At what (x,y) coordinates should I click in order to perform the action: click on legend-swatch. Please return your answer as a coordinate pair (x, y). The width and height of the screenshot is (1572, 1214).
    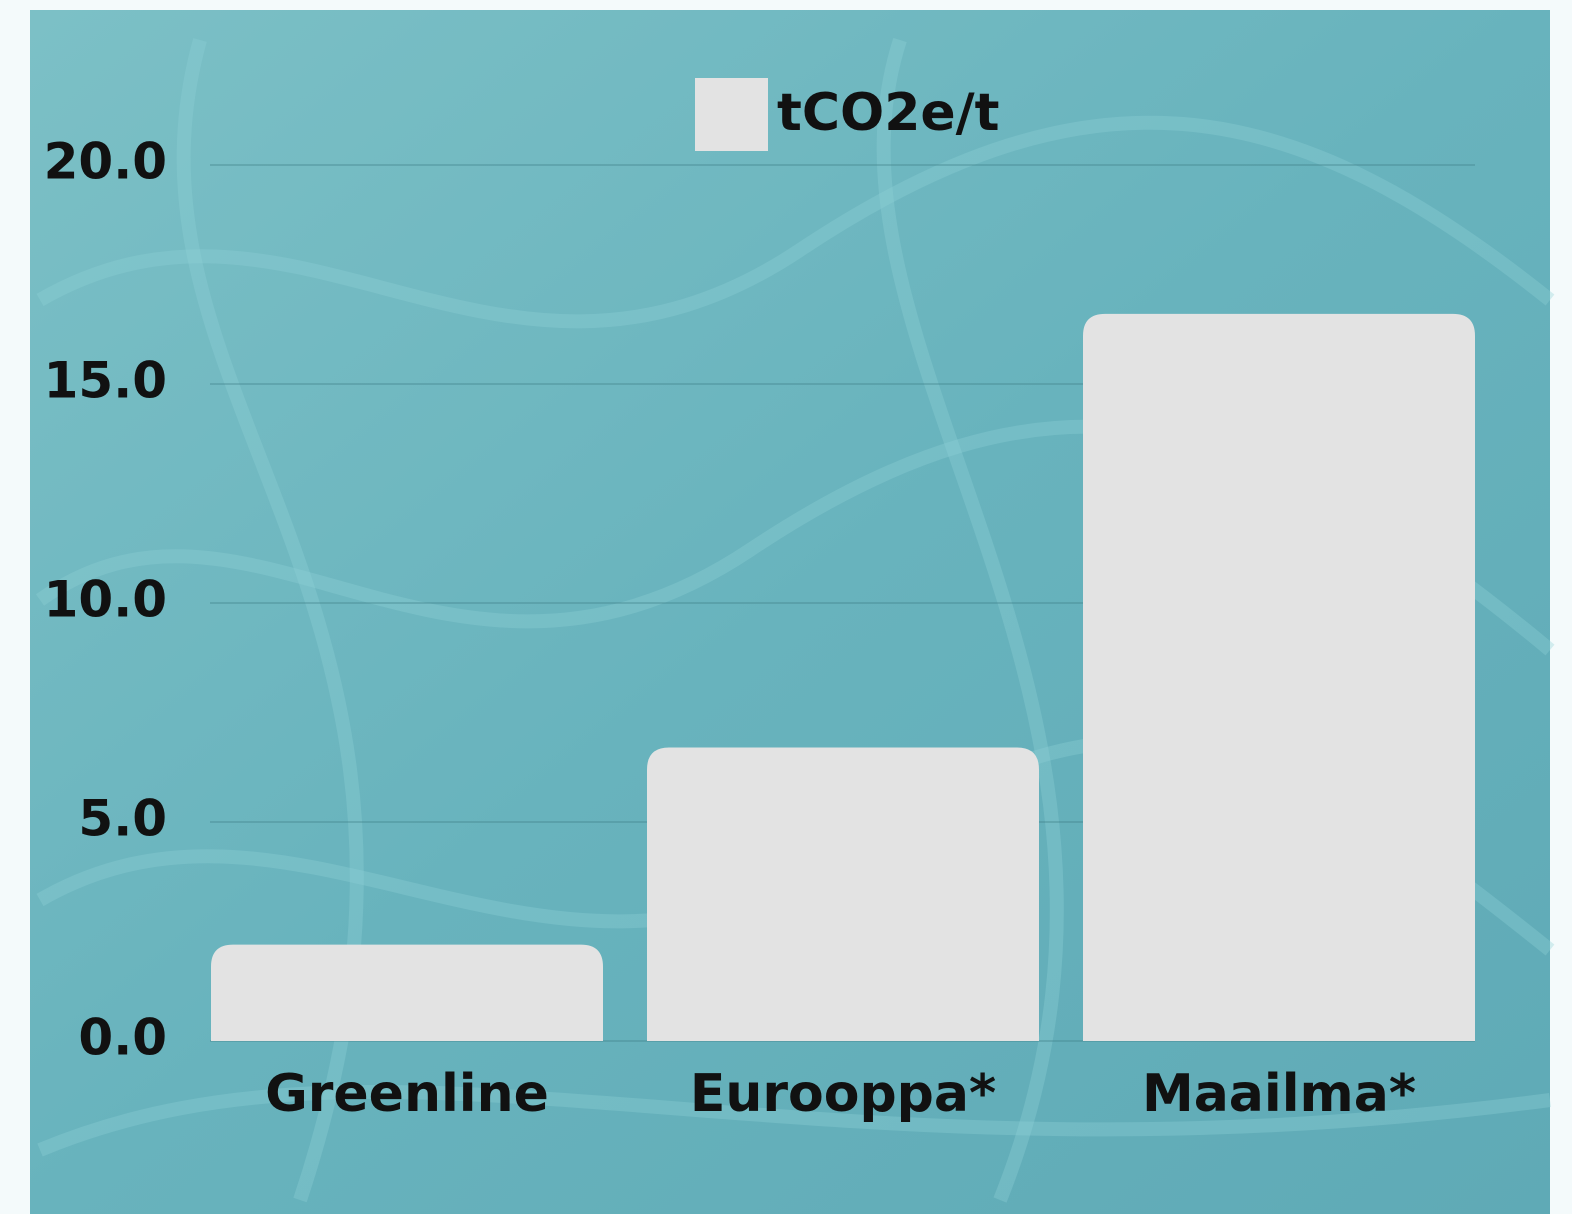
    Looking at the image, I should click on (731, 114).